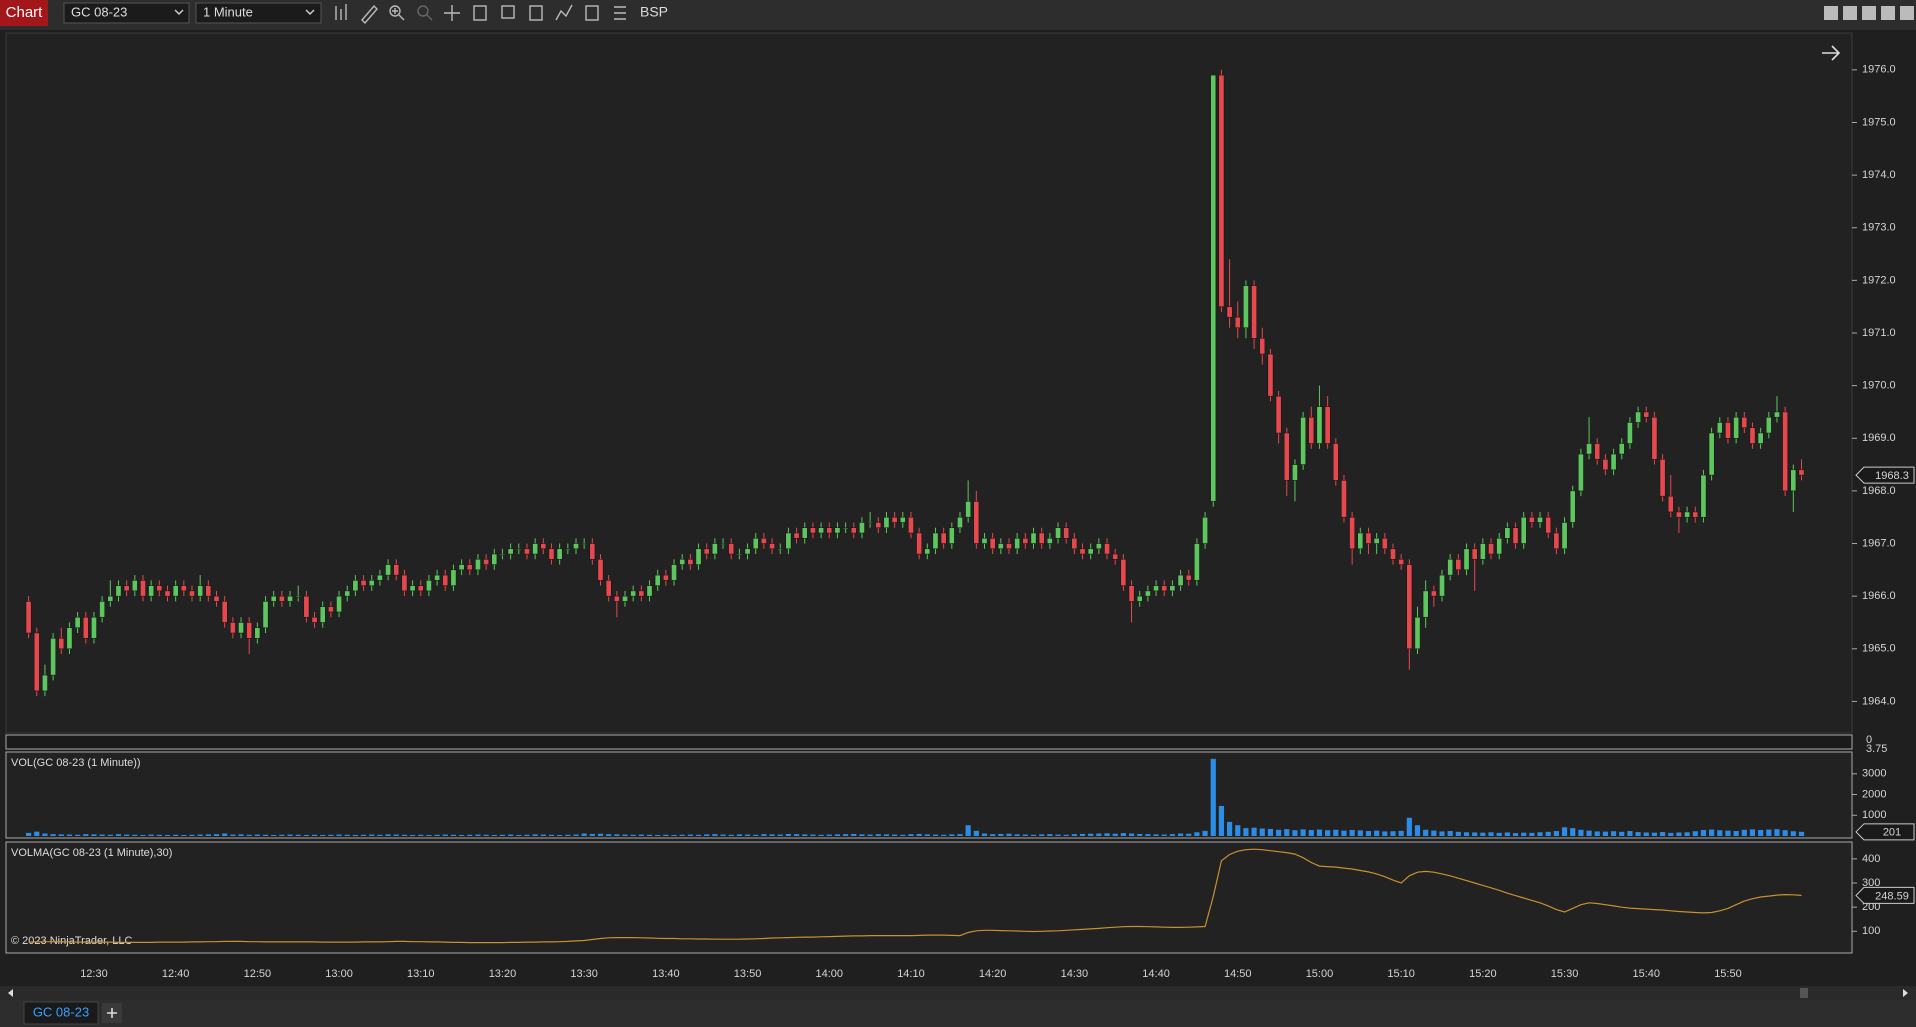 This screenshot has height=1027, width=1916. Describe the element at coordinates (94, 974) in the screenshot. I see `x-tick-label: 12:30` at that location.